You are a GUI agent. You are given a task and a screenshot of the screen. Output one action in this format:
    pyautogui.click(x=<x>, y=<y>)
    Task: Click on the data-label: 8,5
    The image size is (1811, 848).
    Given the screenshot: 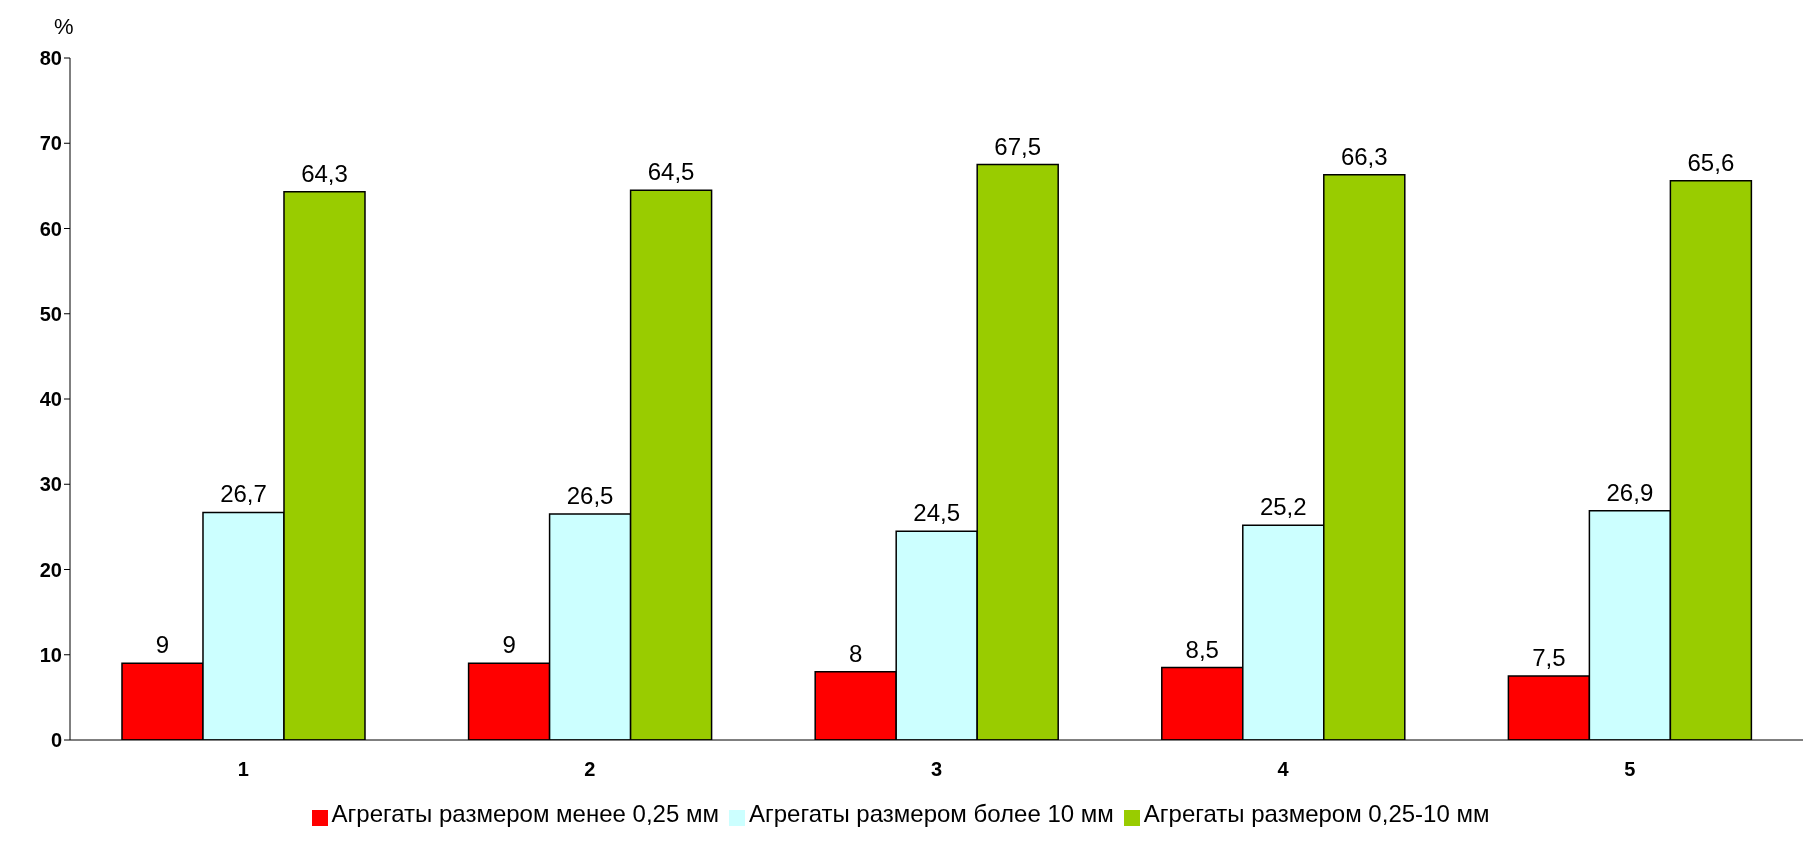 What is the action you would take?
    pyautogui.click(x=1202, y=649)
    